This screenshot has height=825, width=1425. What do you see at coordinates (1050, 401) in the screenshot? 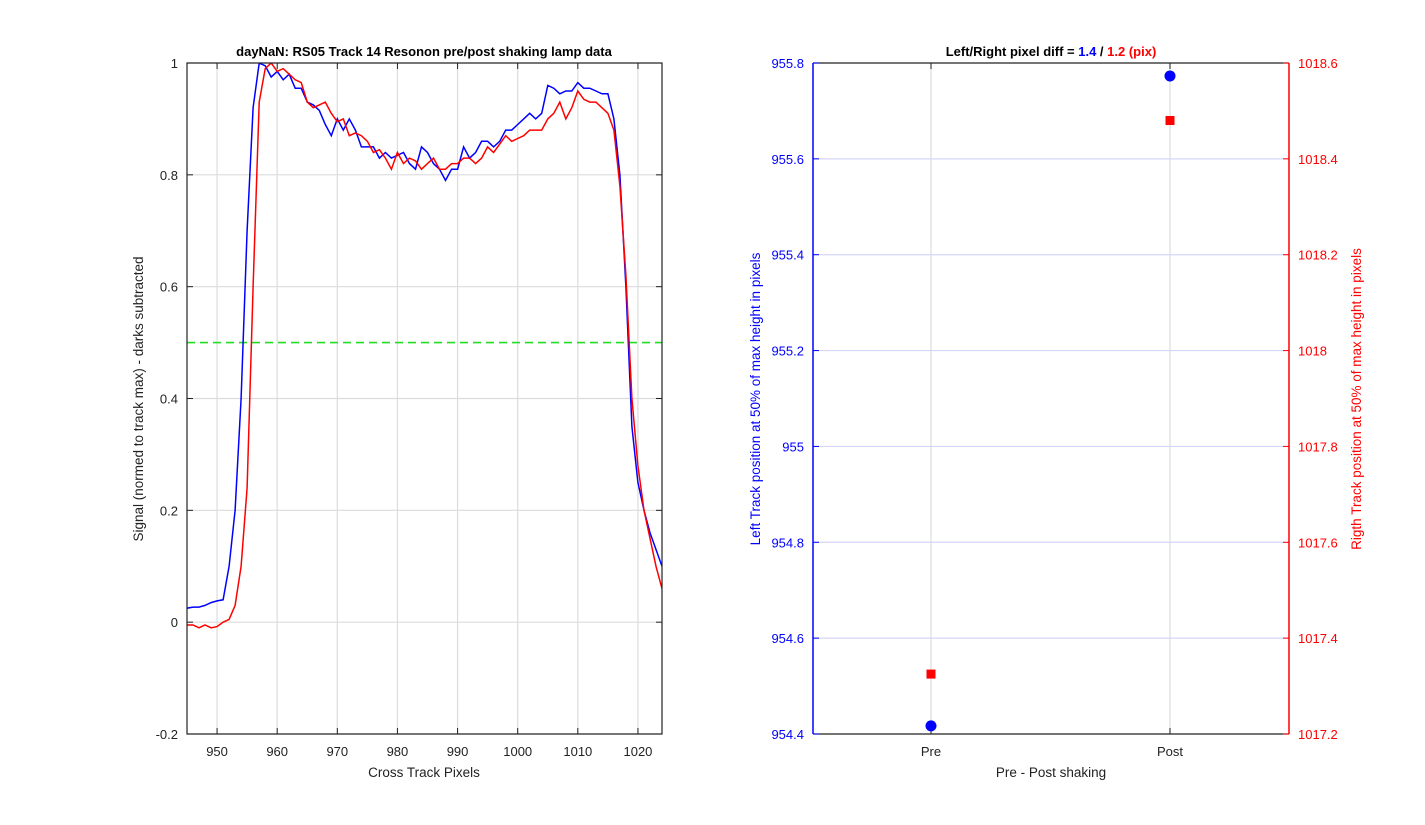
I see `scatter-points` at bounding box center [1050, 401].